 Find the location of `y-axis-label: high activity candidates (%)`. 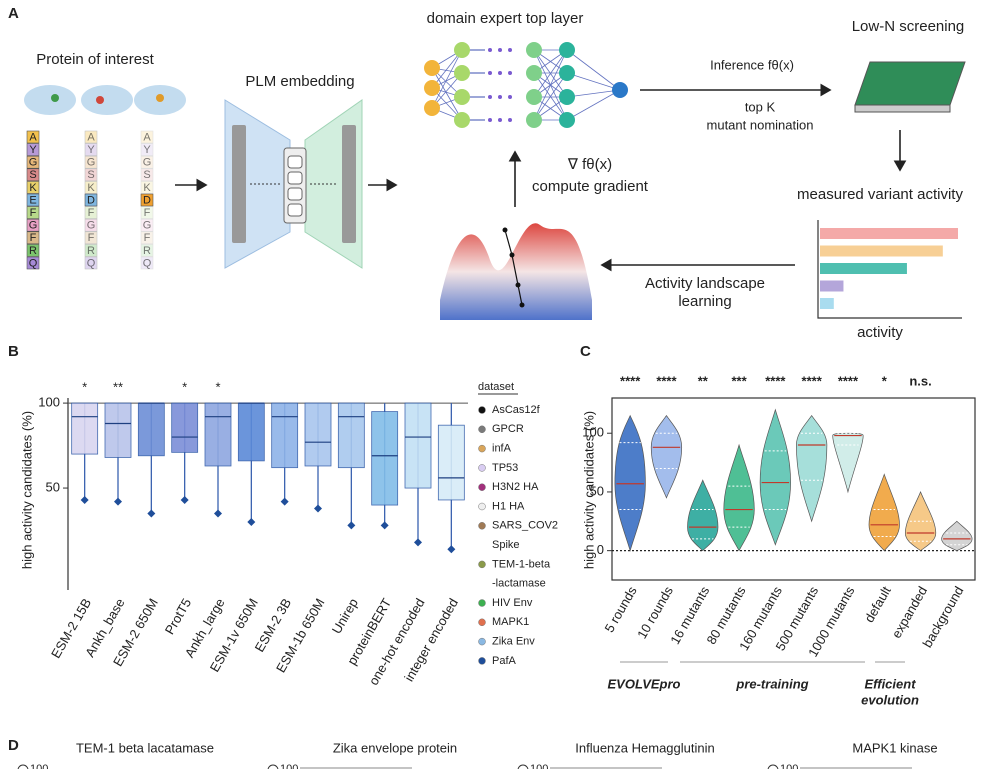

y-axis-label: high activity candidates (%) is located at coordinates (588, 490).